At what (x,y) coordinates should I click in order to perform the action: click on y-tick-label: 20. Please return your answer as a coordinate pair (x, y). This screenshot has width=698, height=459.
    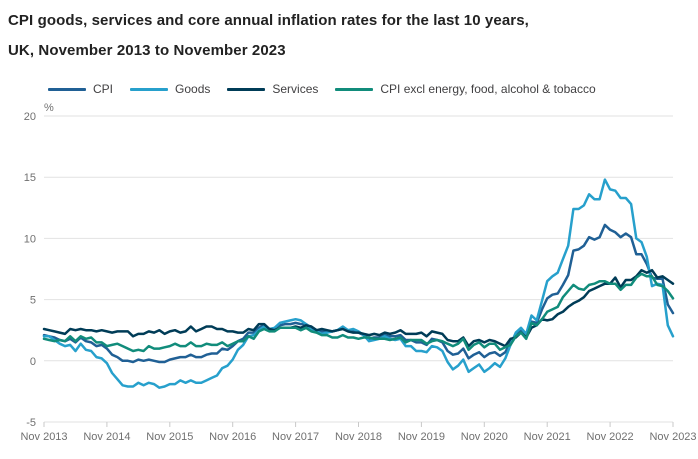
    Looking at the image, I should click on (30, 117).